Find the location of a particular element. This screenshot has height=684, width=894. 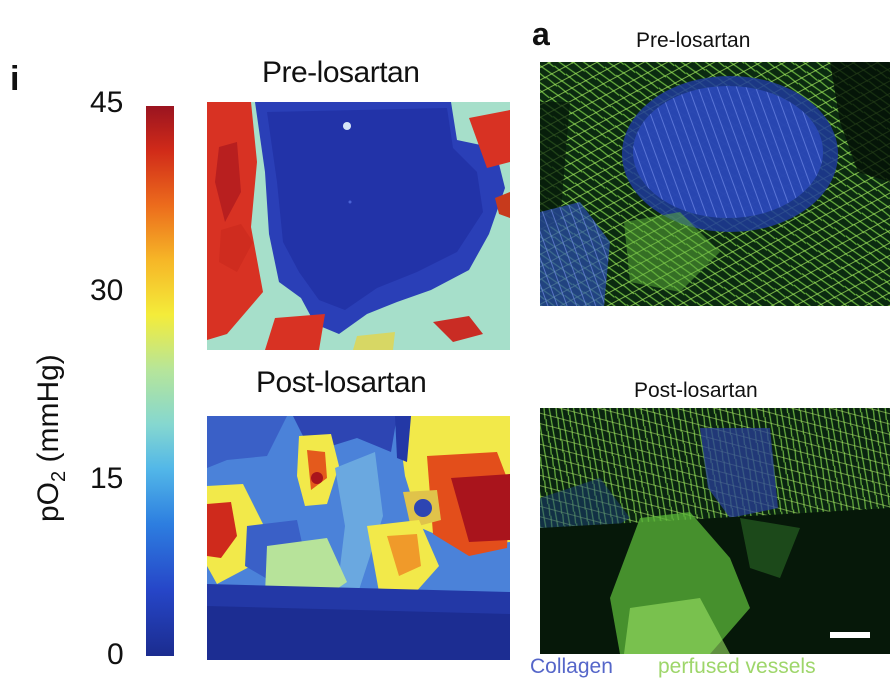

pre-losartan-micrograph is located at coordinates (715, 184).